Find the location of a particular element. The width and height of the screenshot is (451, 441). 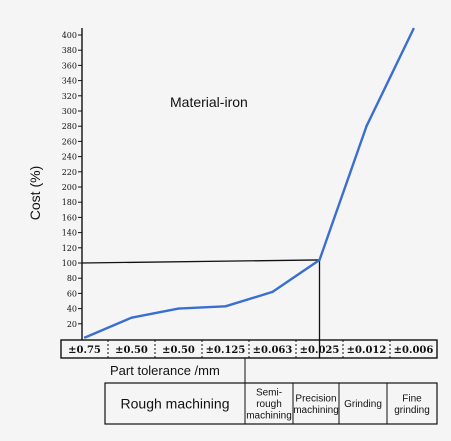

y-tick-label: 320 is located at coordinates (69, 96).